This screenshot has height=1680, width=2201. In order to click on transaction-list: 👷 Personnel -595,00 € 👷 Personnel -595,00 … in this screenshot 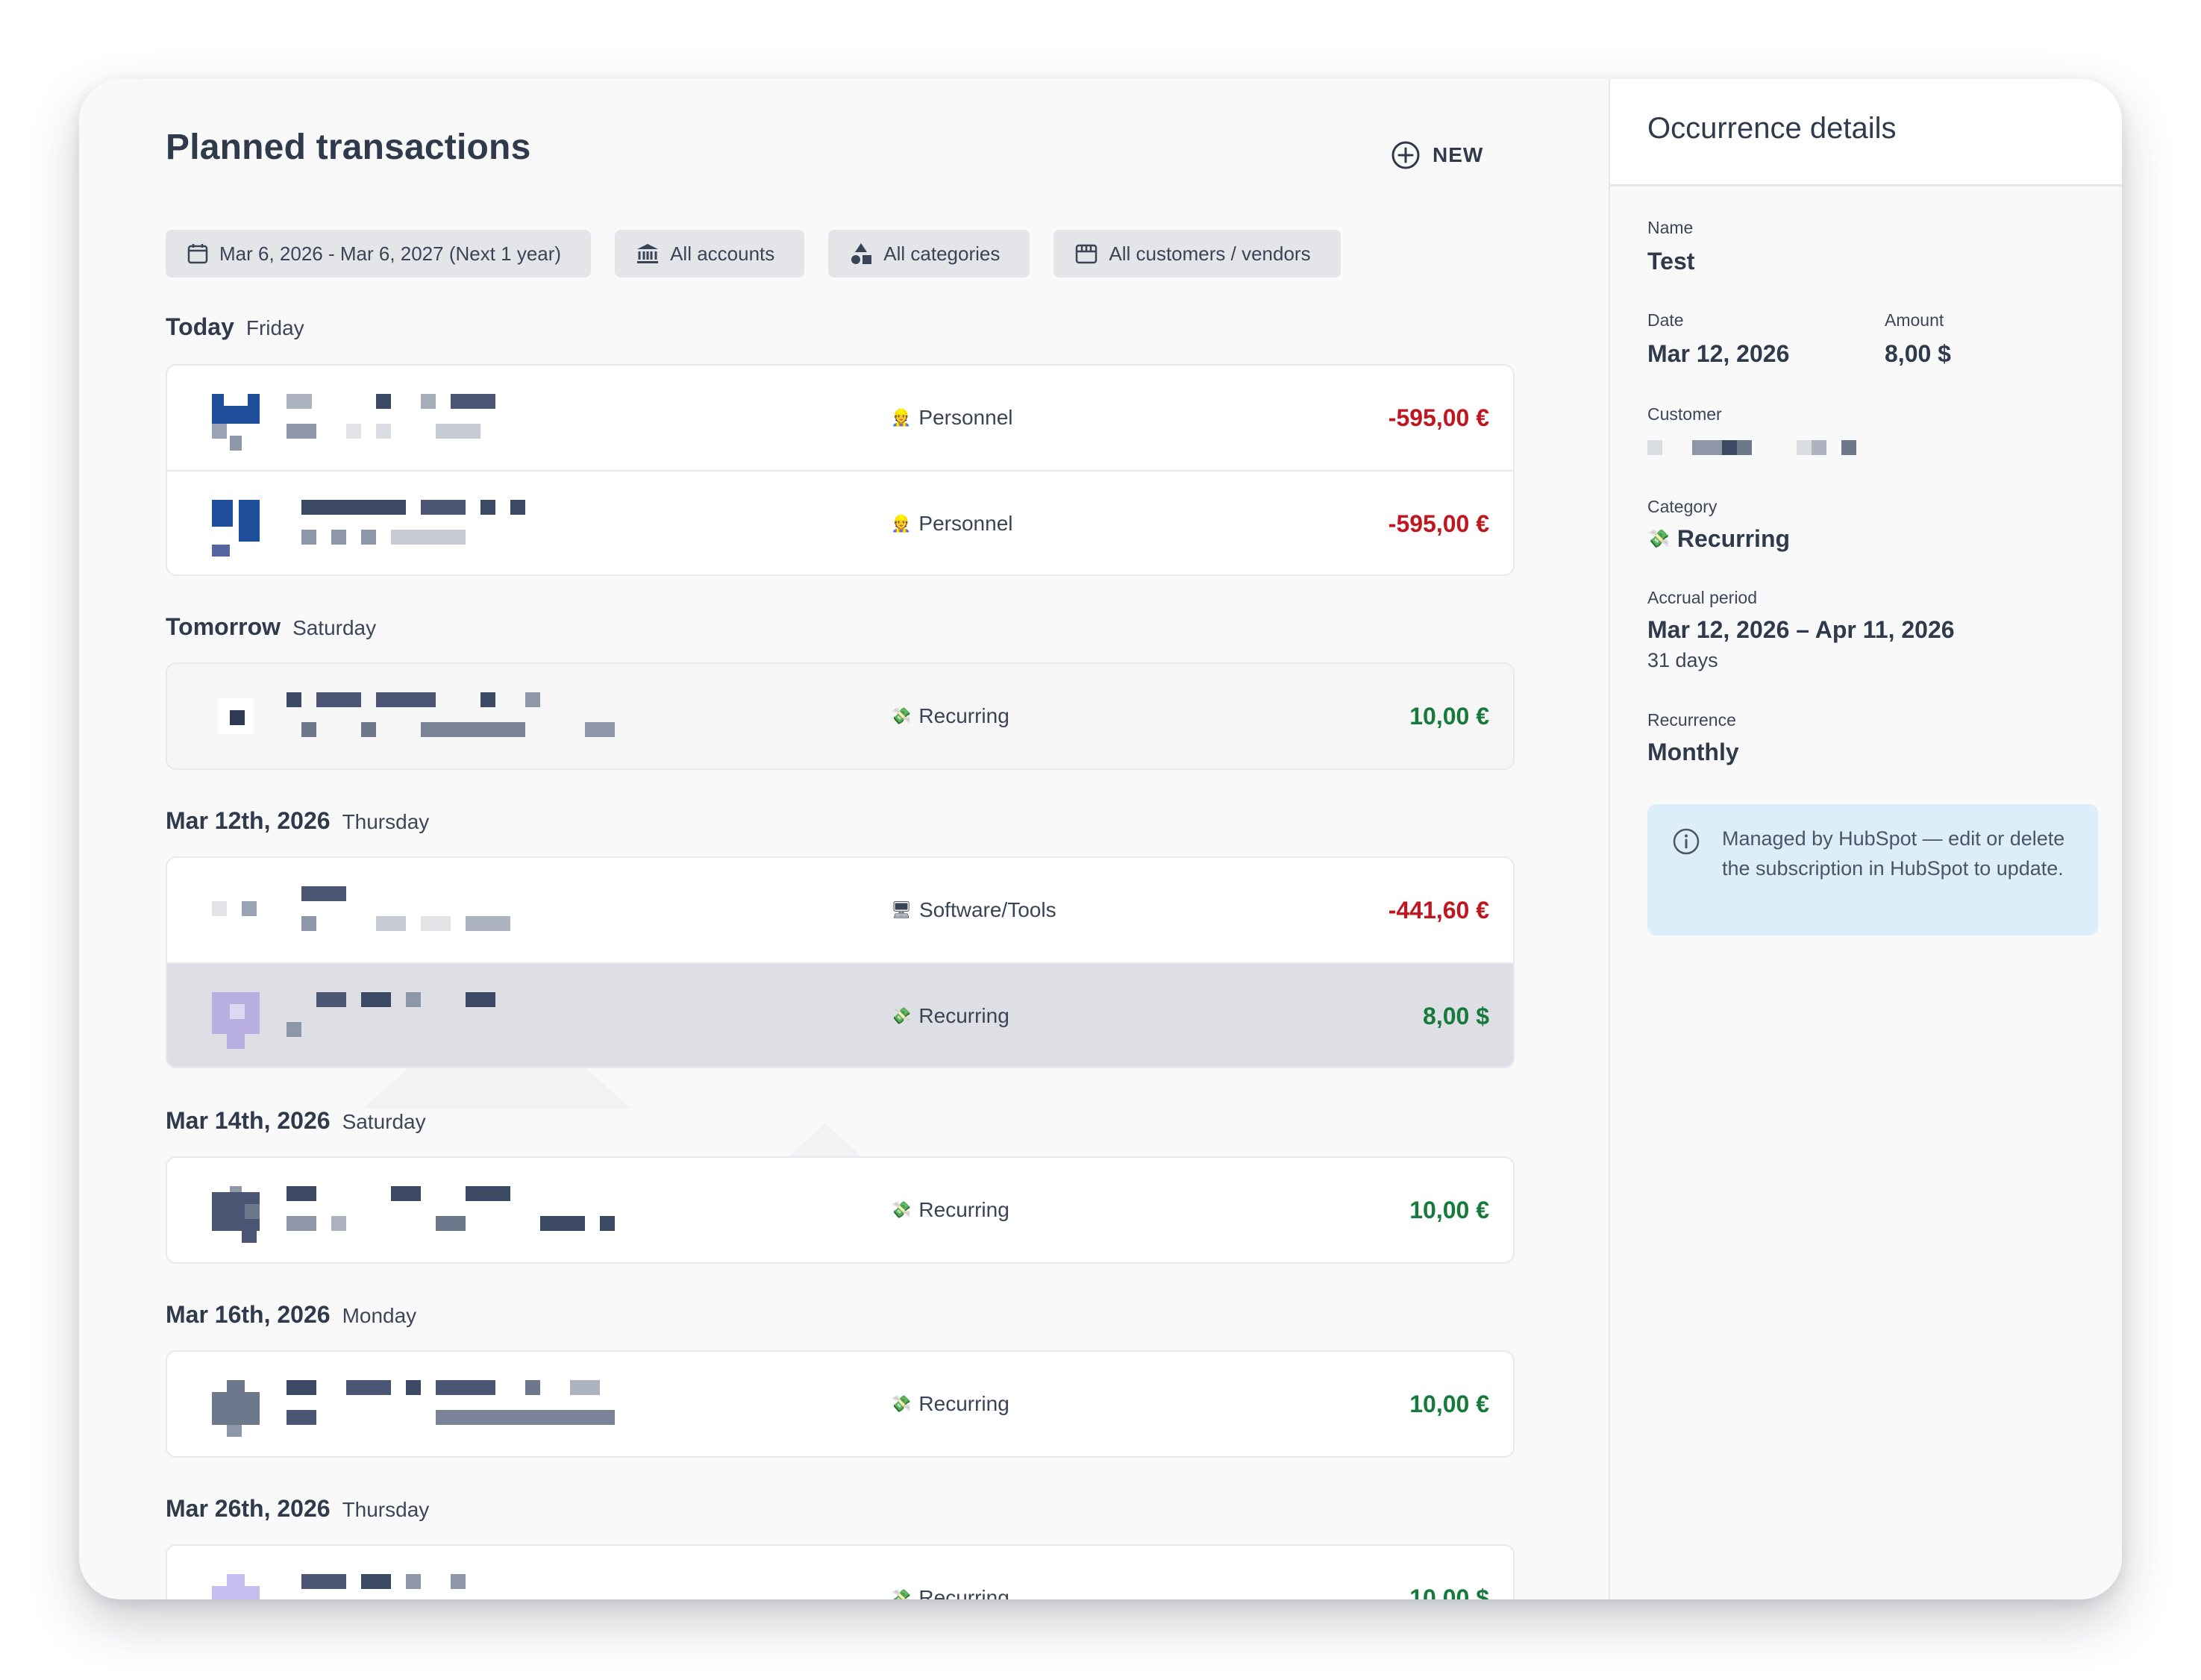, I will do `click(840, 470)`.